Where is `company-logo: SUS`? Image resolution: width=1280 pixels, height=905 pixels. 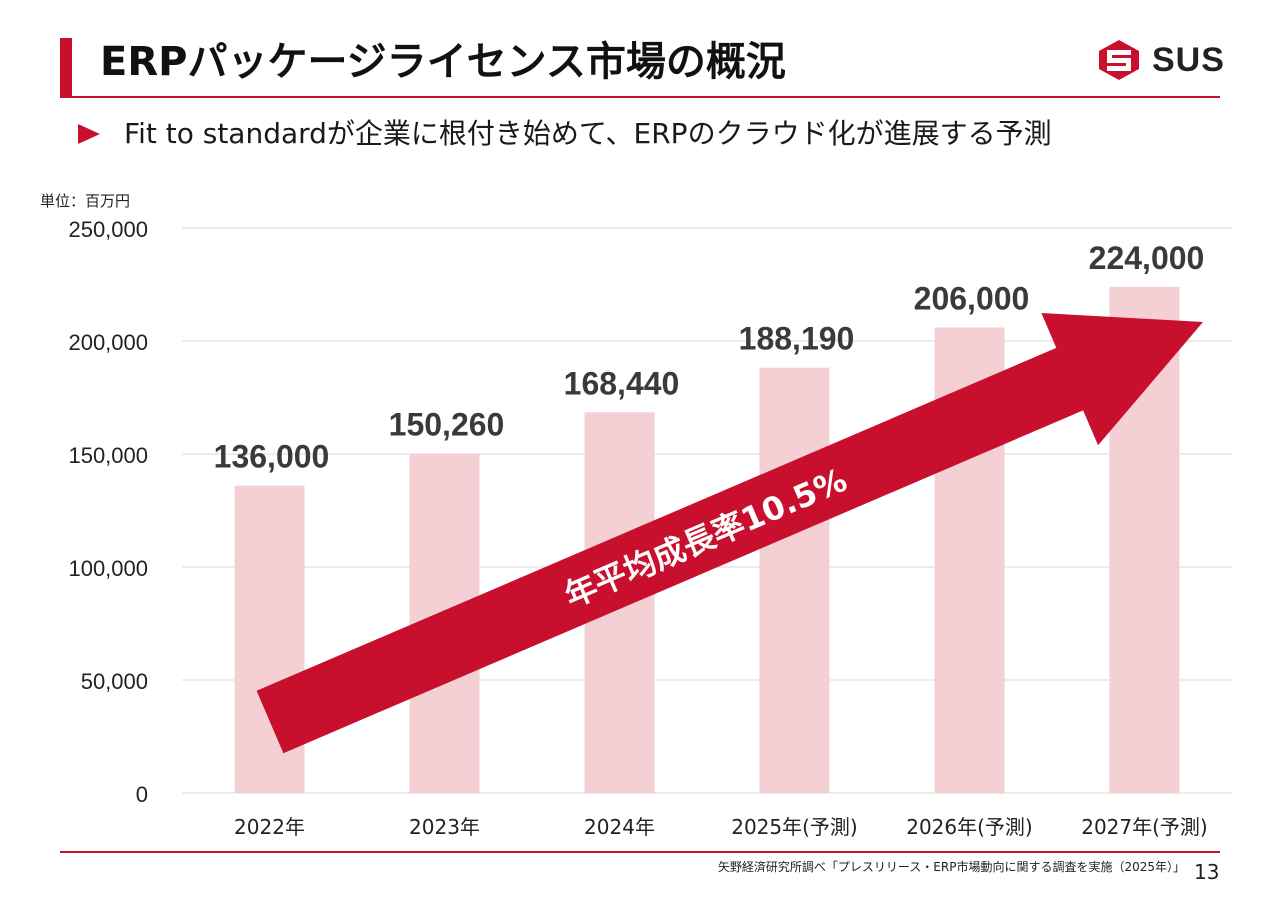
company-logo: SUS is located at coordinates (1160, 60).